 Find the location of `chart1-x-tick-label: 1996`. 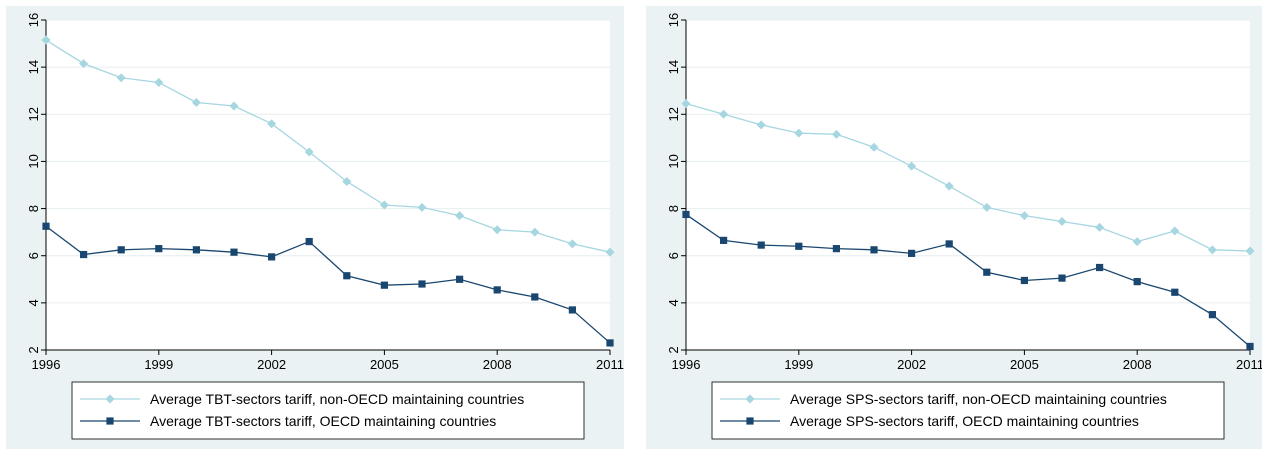

chart1-x-tick-label: 1996 is located at coordinates (686, 364).